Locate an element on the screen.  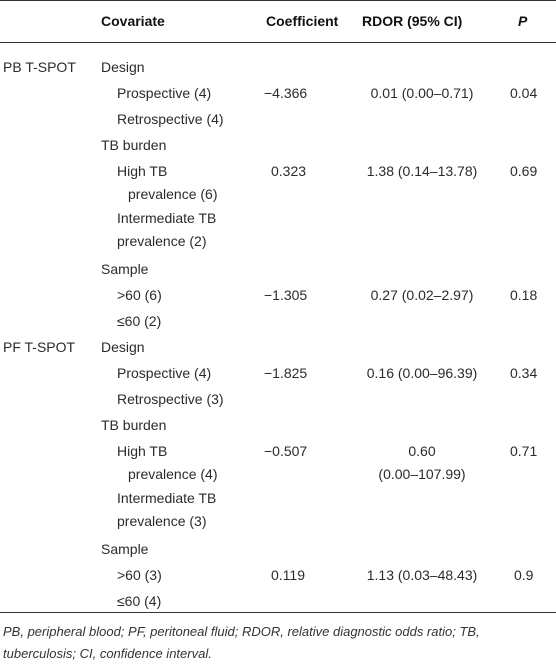
table-header-rule is located at coordinates (278, 42).